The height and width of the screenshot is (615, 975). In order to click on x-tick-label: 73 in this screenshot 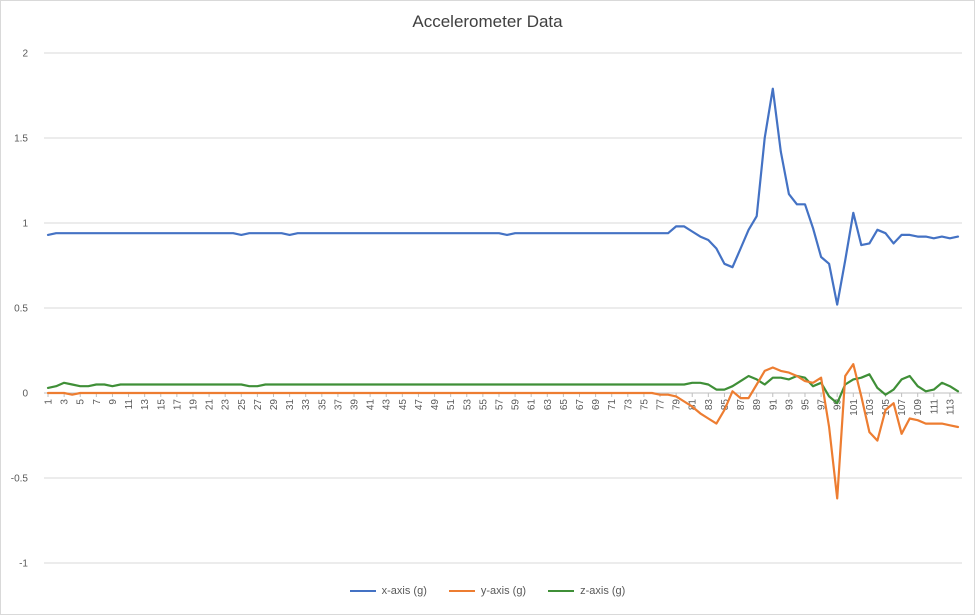, I will do `click(628, 405)`.